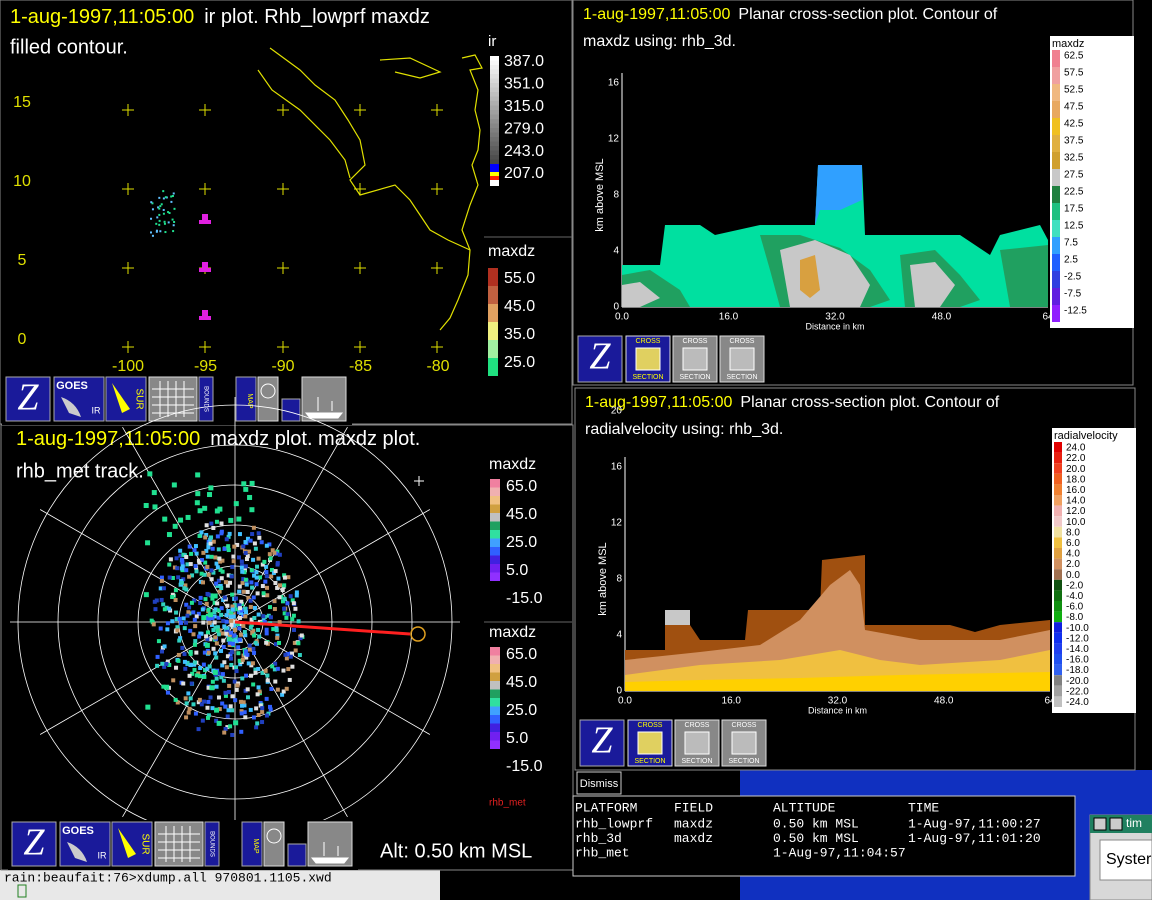 Image resolution: width=1152 pixels, height=900 pixels. Describe the element at coordinates (246, 399) in the screenshot. I see `map-button` at that location.